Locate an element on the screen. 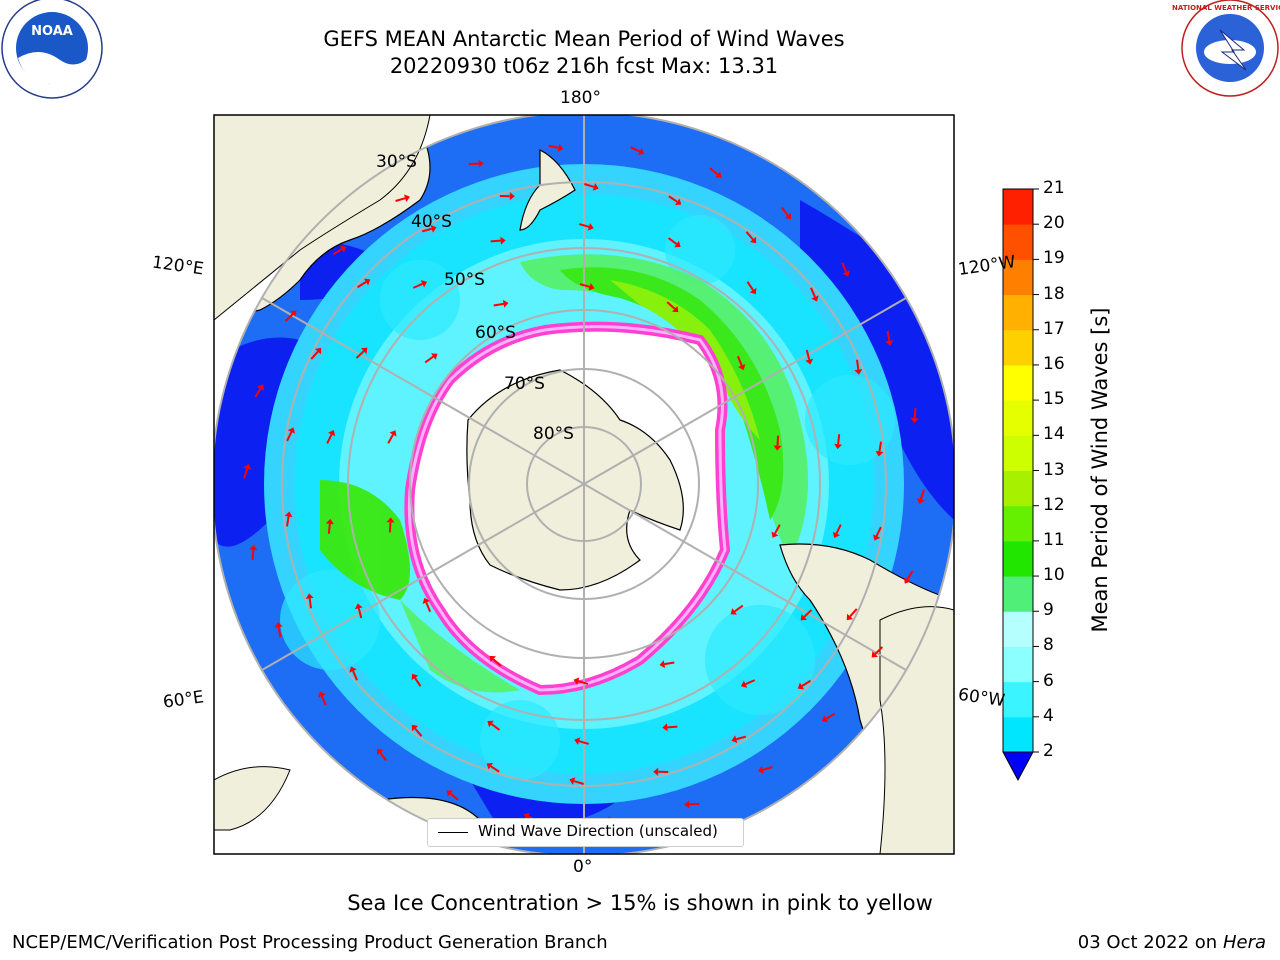  colorbar-tick-label: 16 is located at coordinates (1054, 363).